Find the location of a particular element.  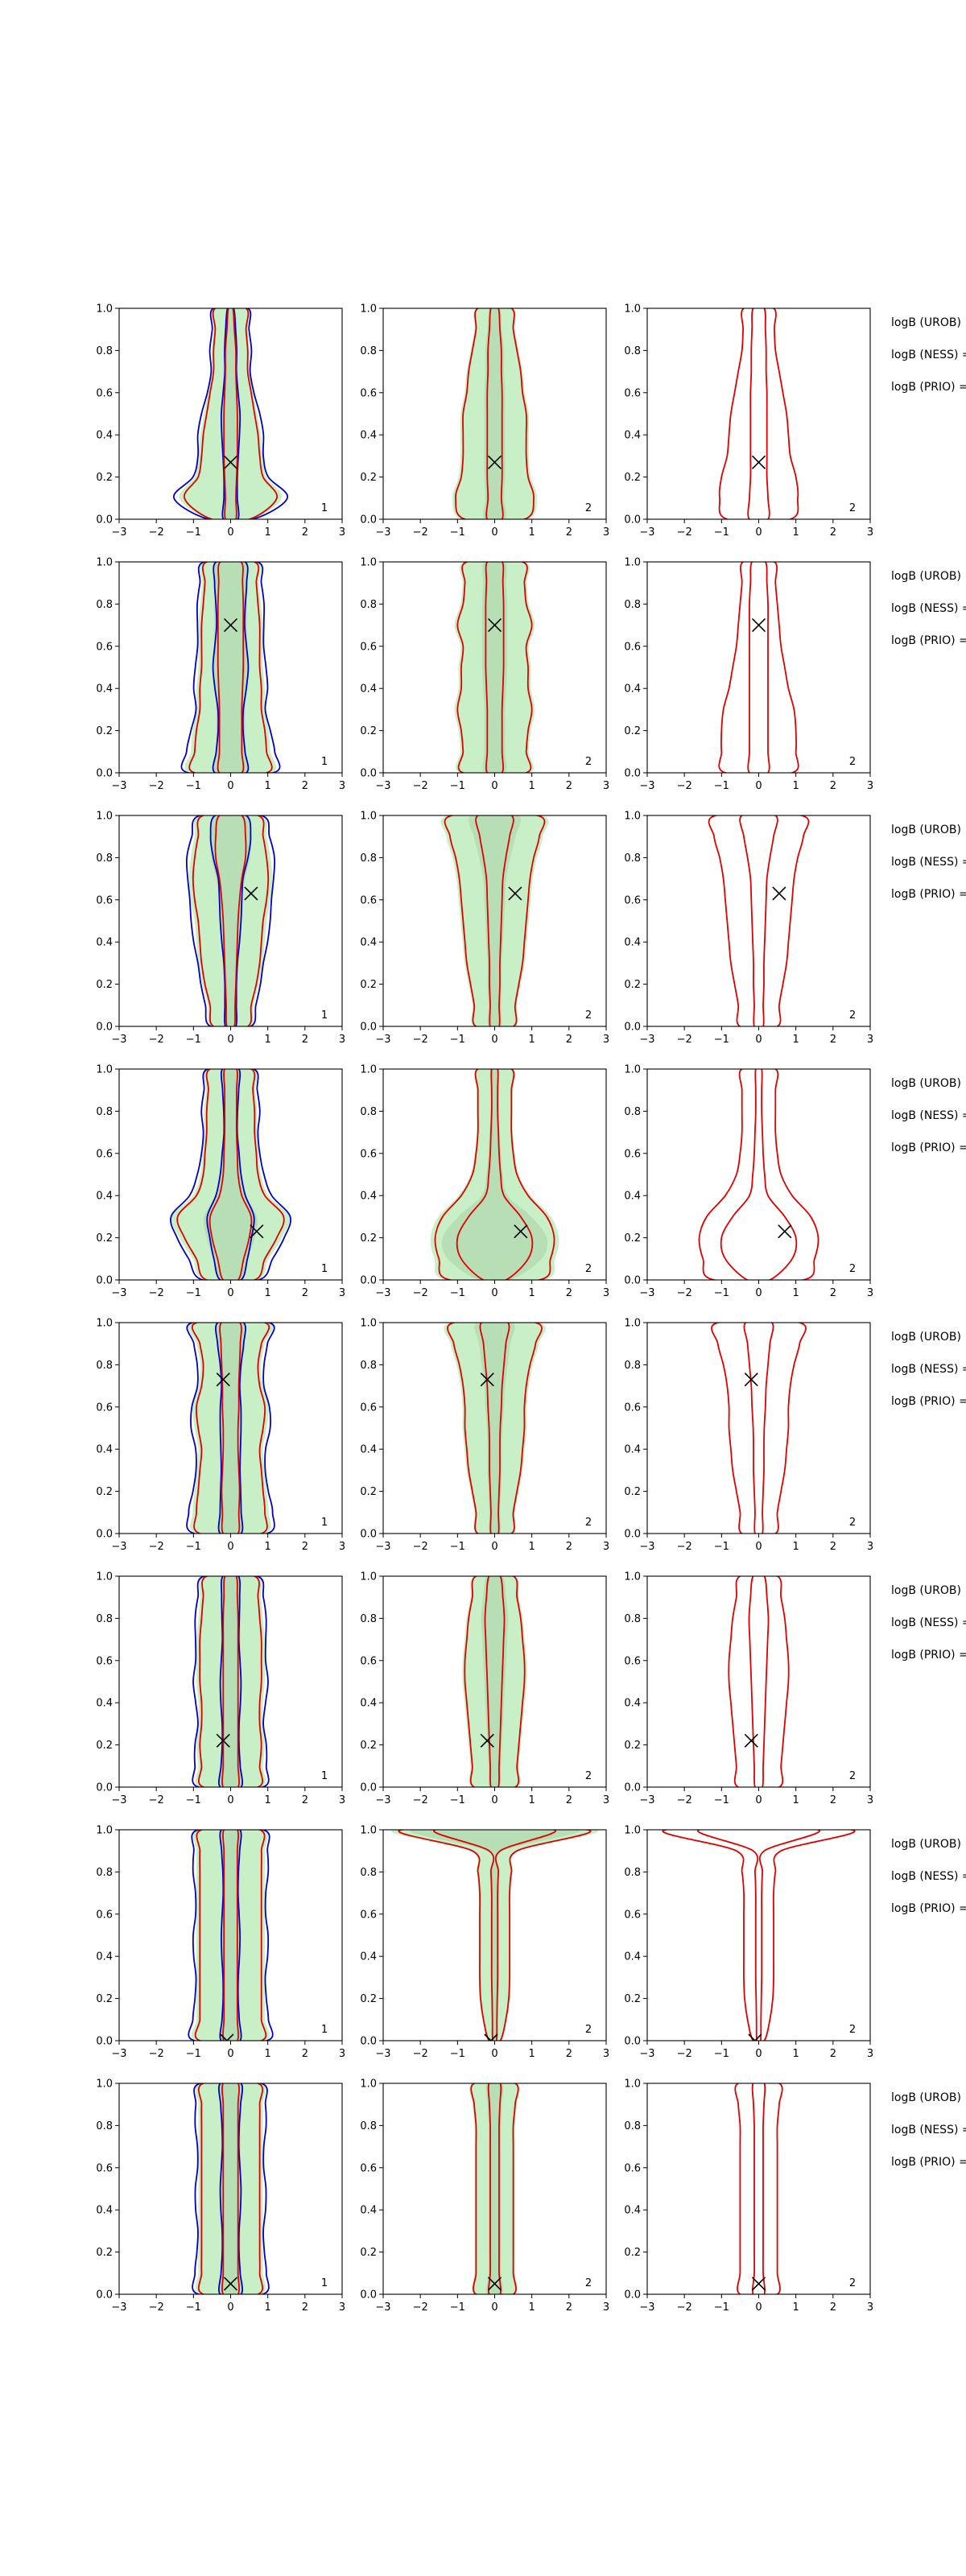

x-tick-label: −3 is located at coordinates (118, 1293).